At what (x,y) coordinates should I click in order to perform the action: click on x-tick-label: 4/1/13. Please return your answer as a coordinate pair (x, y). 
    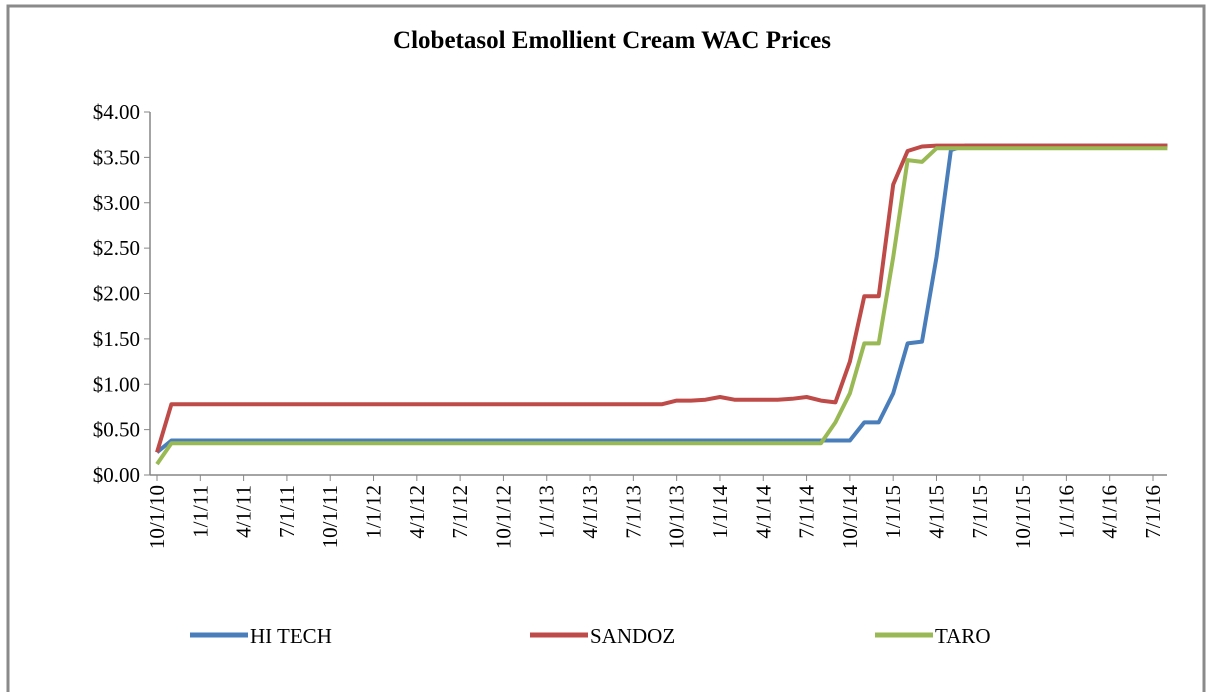
    Looking at the image, I should click on (590, 512).